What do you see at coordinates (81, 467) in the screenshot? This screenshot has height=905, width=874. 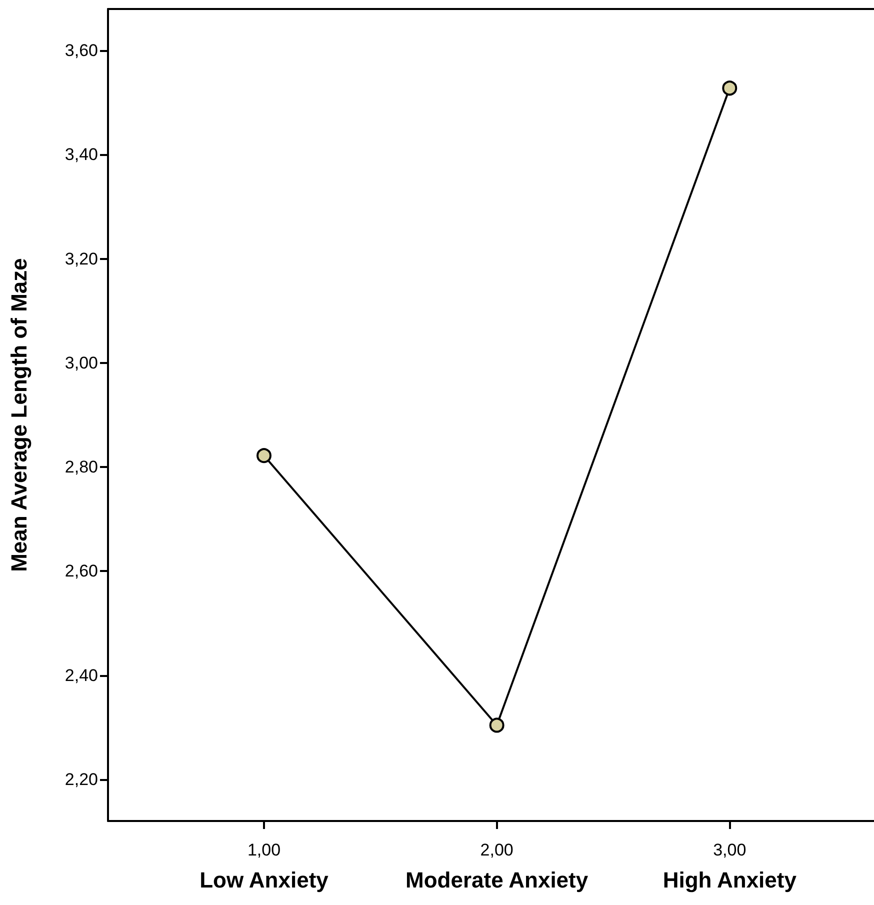 I see `y-tick-label: 2,80` at bounding box center [81, 467].